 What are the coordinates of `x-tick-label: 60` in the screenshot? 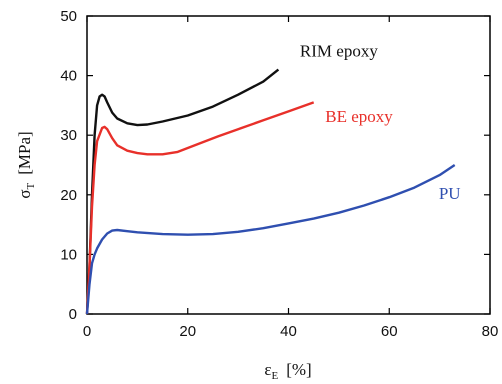 It's located at (389, 331).